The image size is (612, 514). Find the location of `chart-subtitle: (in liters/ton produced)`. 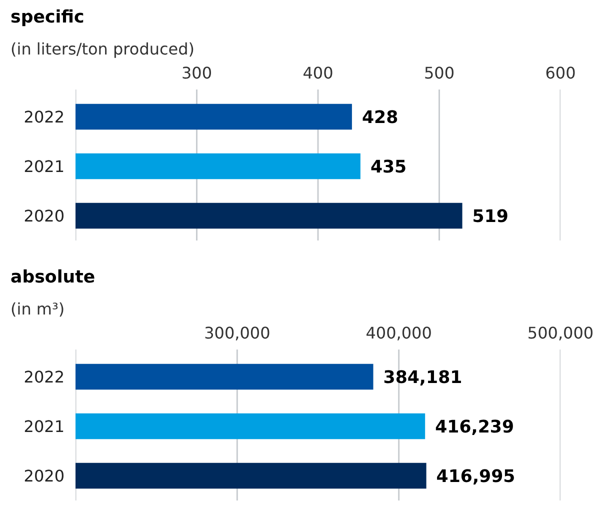

chart-subtitle: (in liters/ton produced) is located at coordinates (102, 49).